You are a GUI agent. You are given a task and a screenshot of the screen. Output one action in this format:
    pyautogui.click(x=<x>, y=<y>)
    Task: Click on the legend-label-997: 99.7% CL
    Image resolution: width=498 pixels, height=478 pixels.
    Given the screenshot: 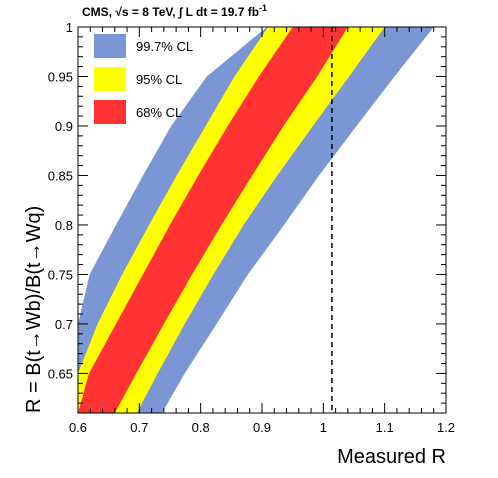 What is the action you would take?
    pyautogui.click(x=164, y=46)
    